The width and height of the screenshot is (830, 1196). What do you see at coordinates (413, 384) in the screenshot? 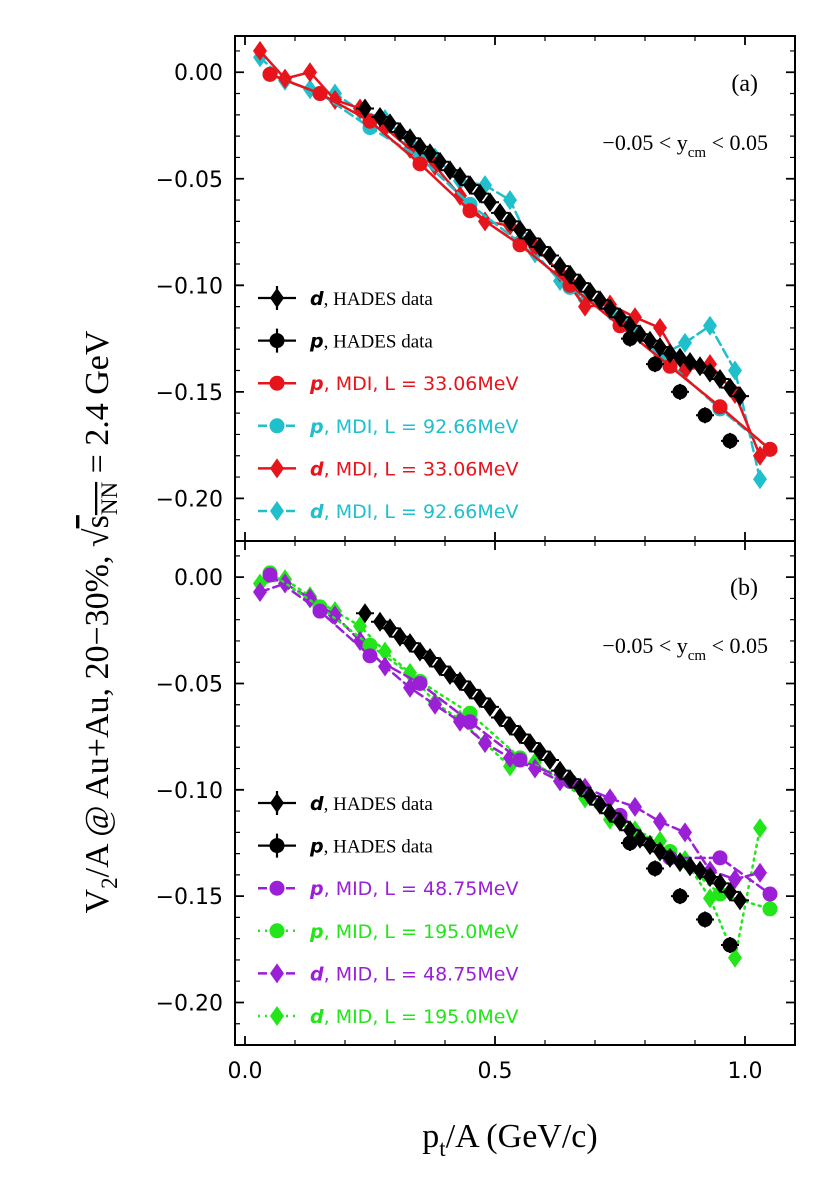
I see `legend-label: p, MDI, L = 33.06MeV` at bounding box center [413, 384].